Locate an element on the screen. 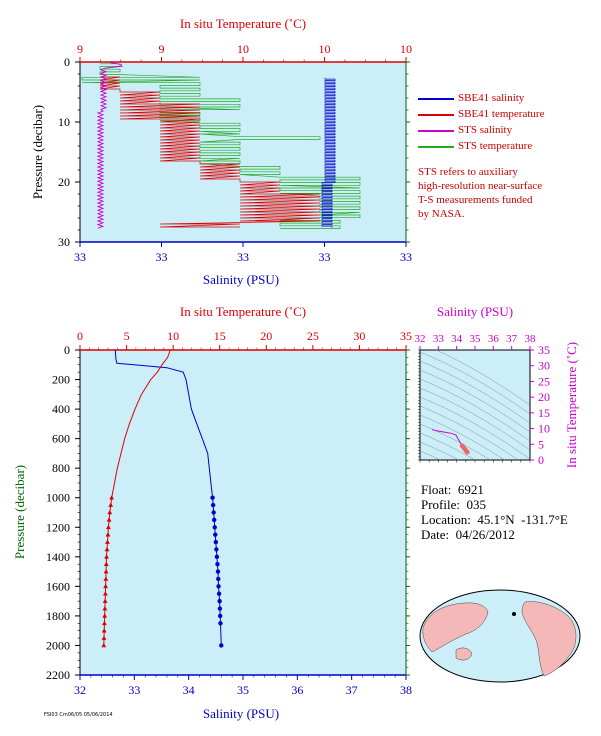  main-pressure-tick-label: 1000 is located at coordinates (58, 498).